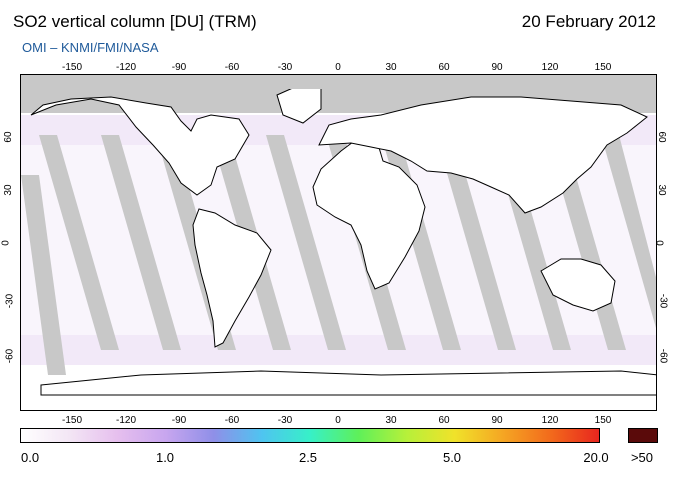 This screenshot has width=676, height=480. I want to click on lat-tick-left: -30, so click(10, 301).